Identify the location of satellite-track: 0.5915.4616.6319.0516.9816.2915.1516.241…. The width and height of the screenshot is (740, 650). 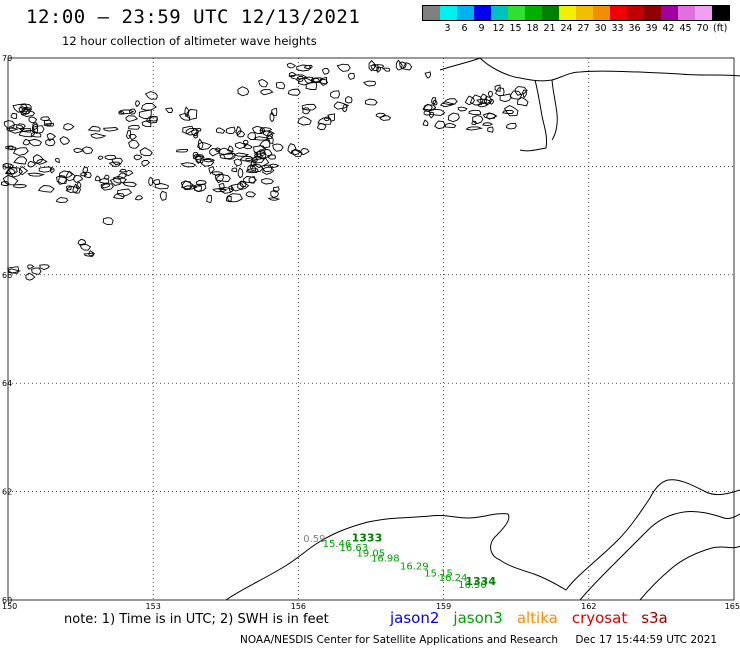
(399, 561).